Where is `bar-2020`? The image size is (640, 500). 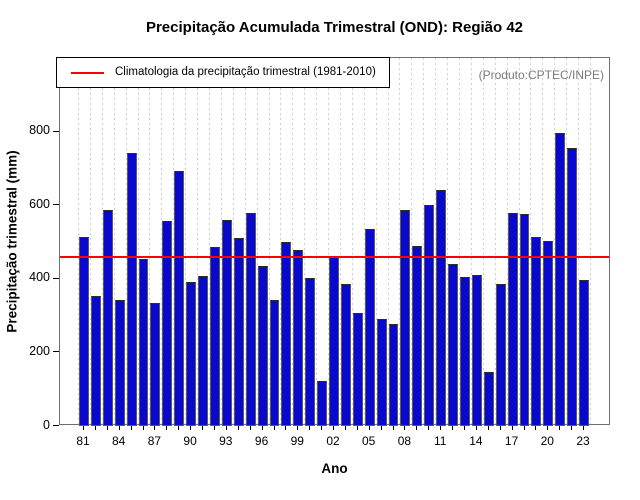 bar-2020 is located at coordinates (548, 333).